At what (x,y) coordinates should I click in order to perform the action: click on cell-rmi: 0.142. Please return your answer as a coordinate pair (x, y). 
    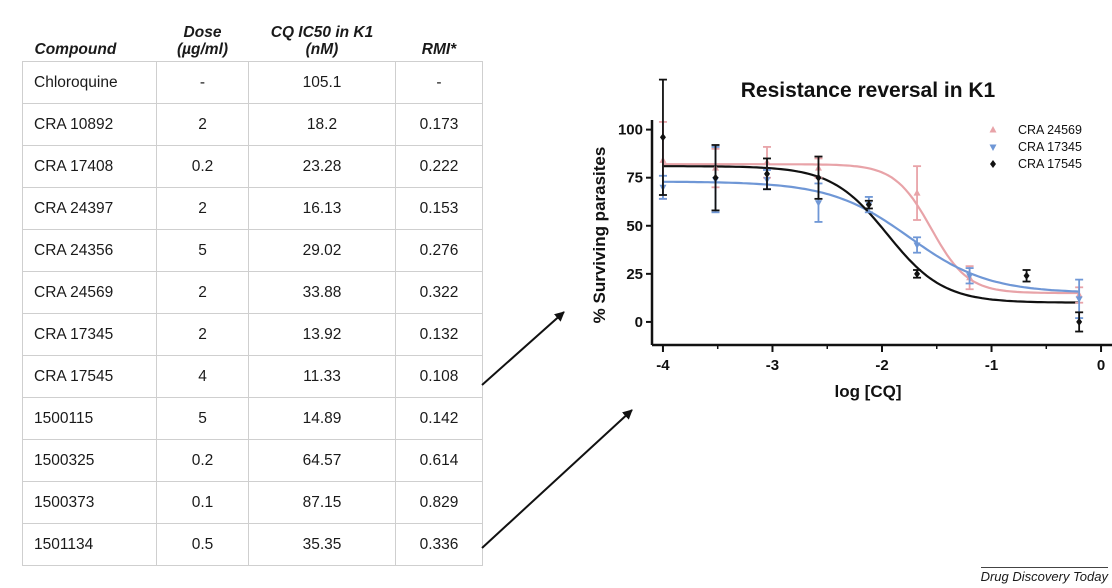
    Looking at the image, I should click on (439, 418).